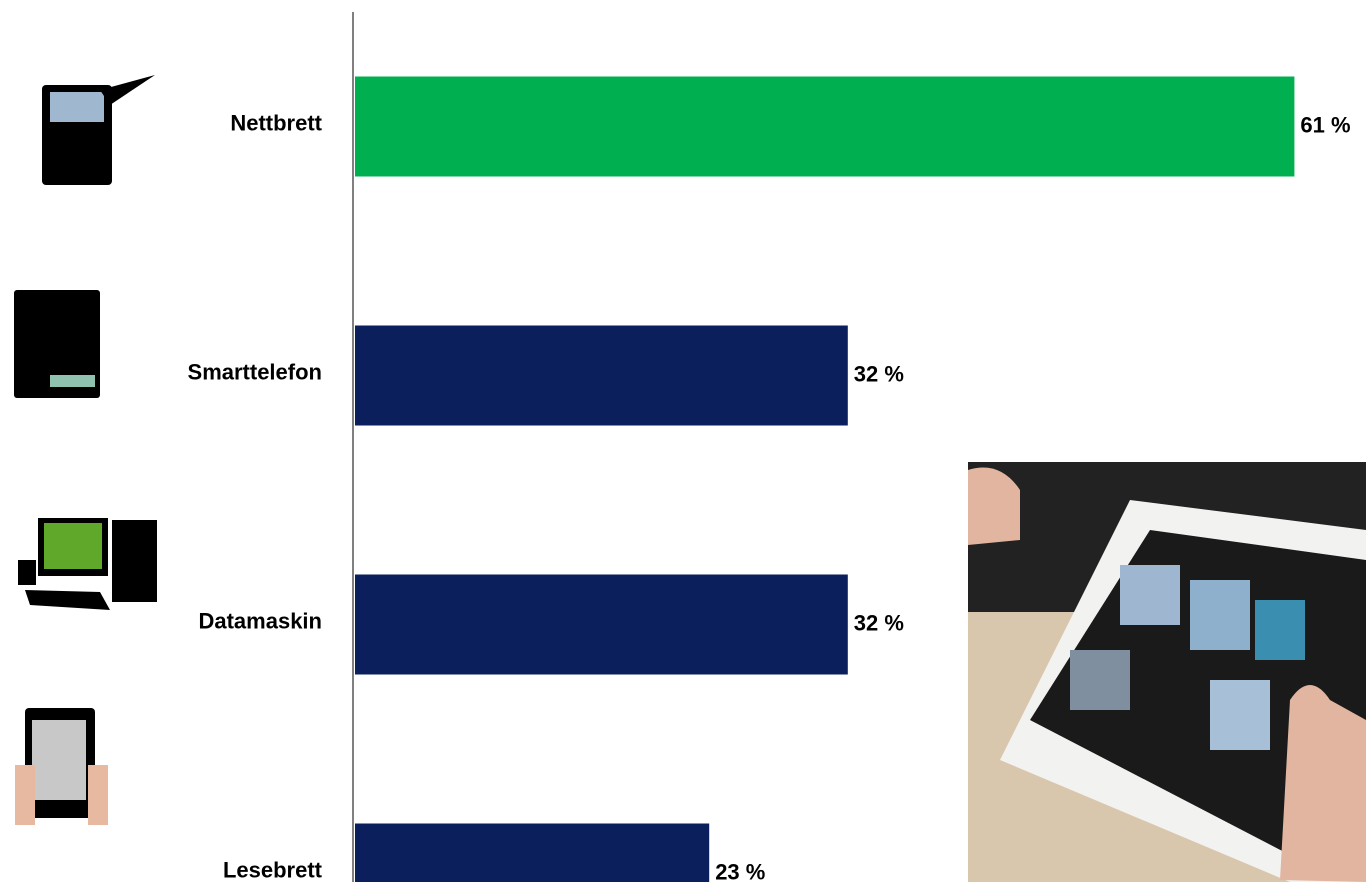 The image size is (1366, 882). What do you see at coordinates (1325, 124) in the screenshot?
I see `value-label: 61 %` at bounding box center [1325, 124].